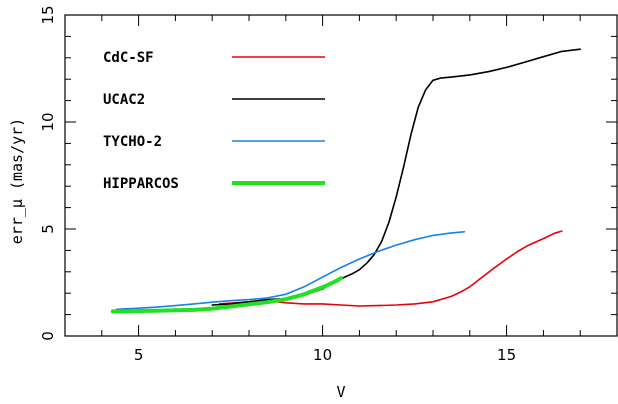  I want to click on series-line-hipparcos, so click(226, 295).